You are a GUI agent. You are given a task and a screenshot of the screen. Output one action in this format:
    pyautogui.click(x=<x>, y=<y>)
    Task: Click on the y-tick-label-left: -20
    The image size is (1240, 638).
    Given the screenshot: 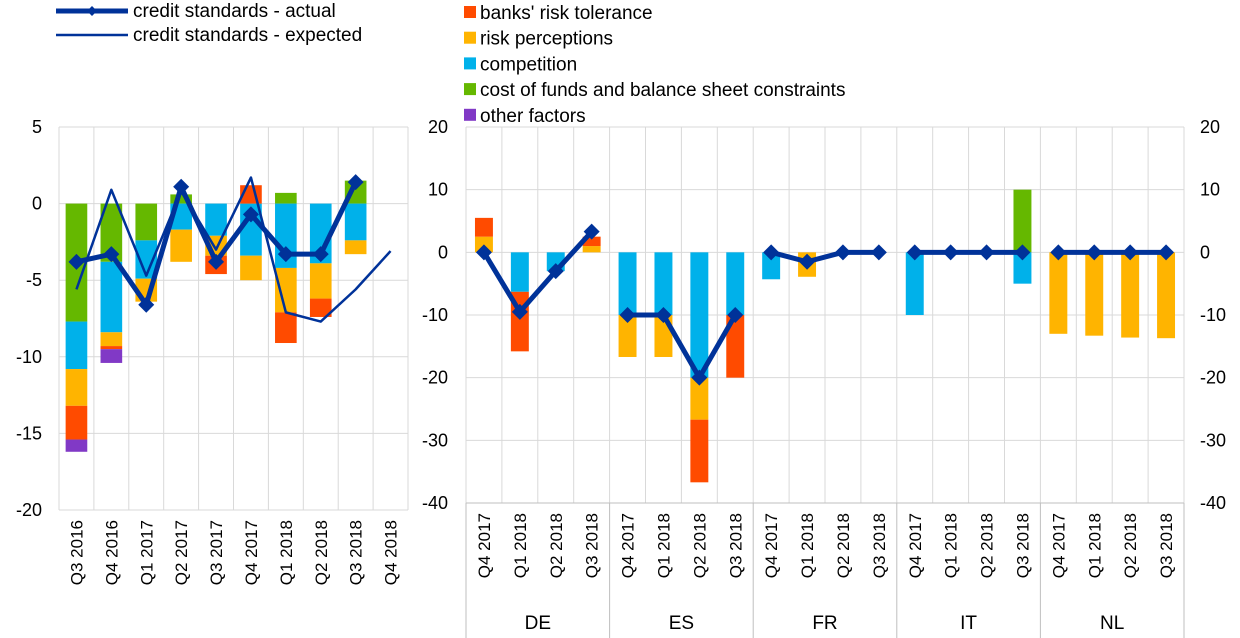 What is the action you would take?
    pyautogui.click(x=435, y=378)
    